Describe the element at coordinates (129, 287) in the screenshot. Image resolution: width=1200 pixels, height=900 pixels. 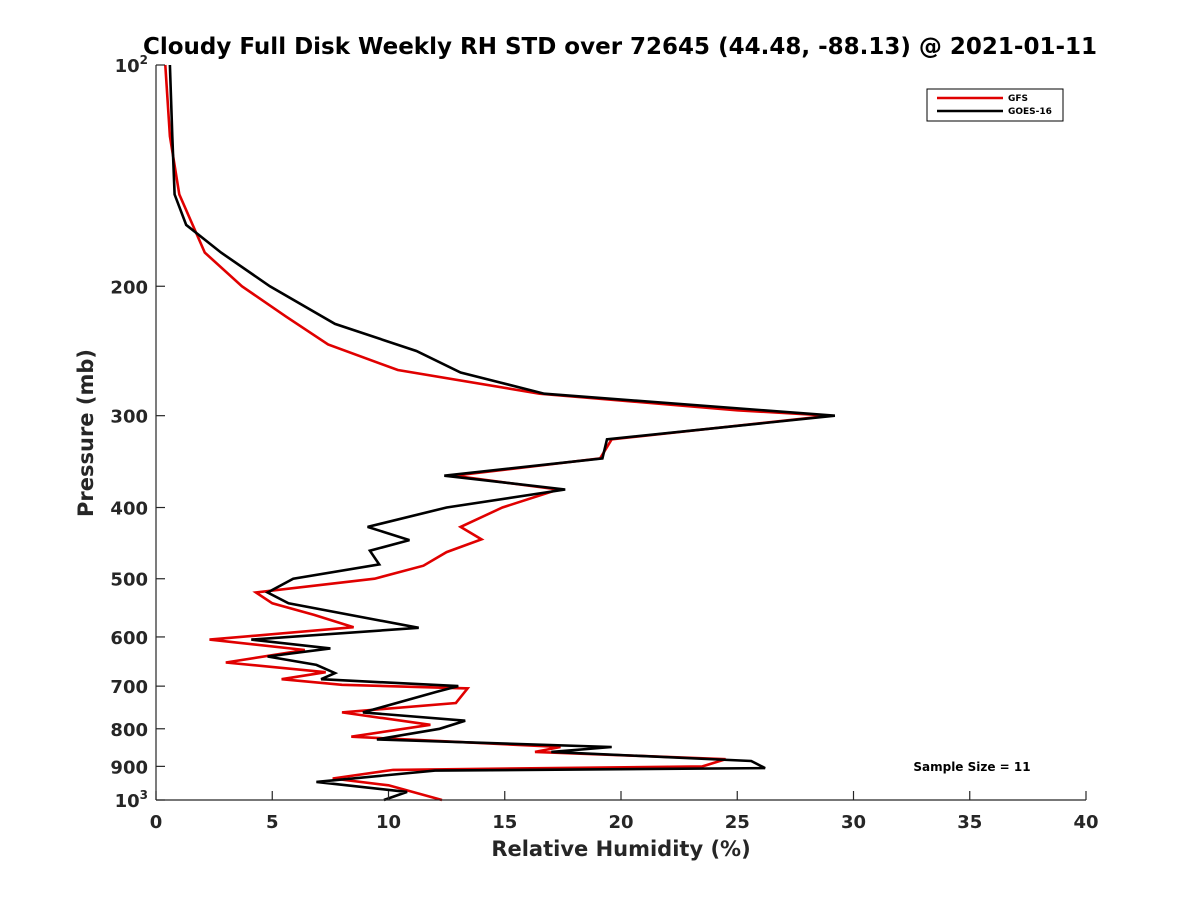
I see `y-tick-label-1: 200` at that location.